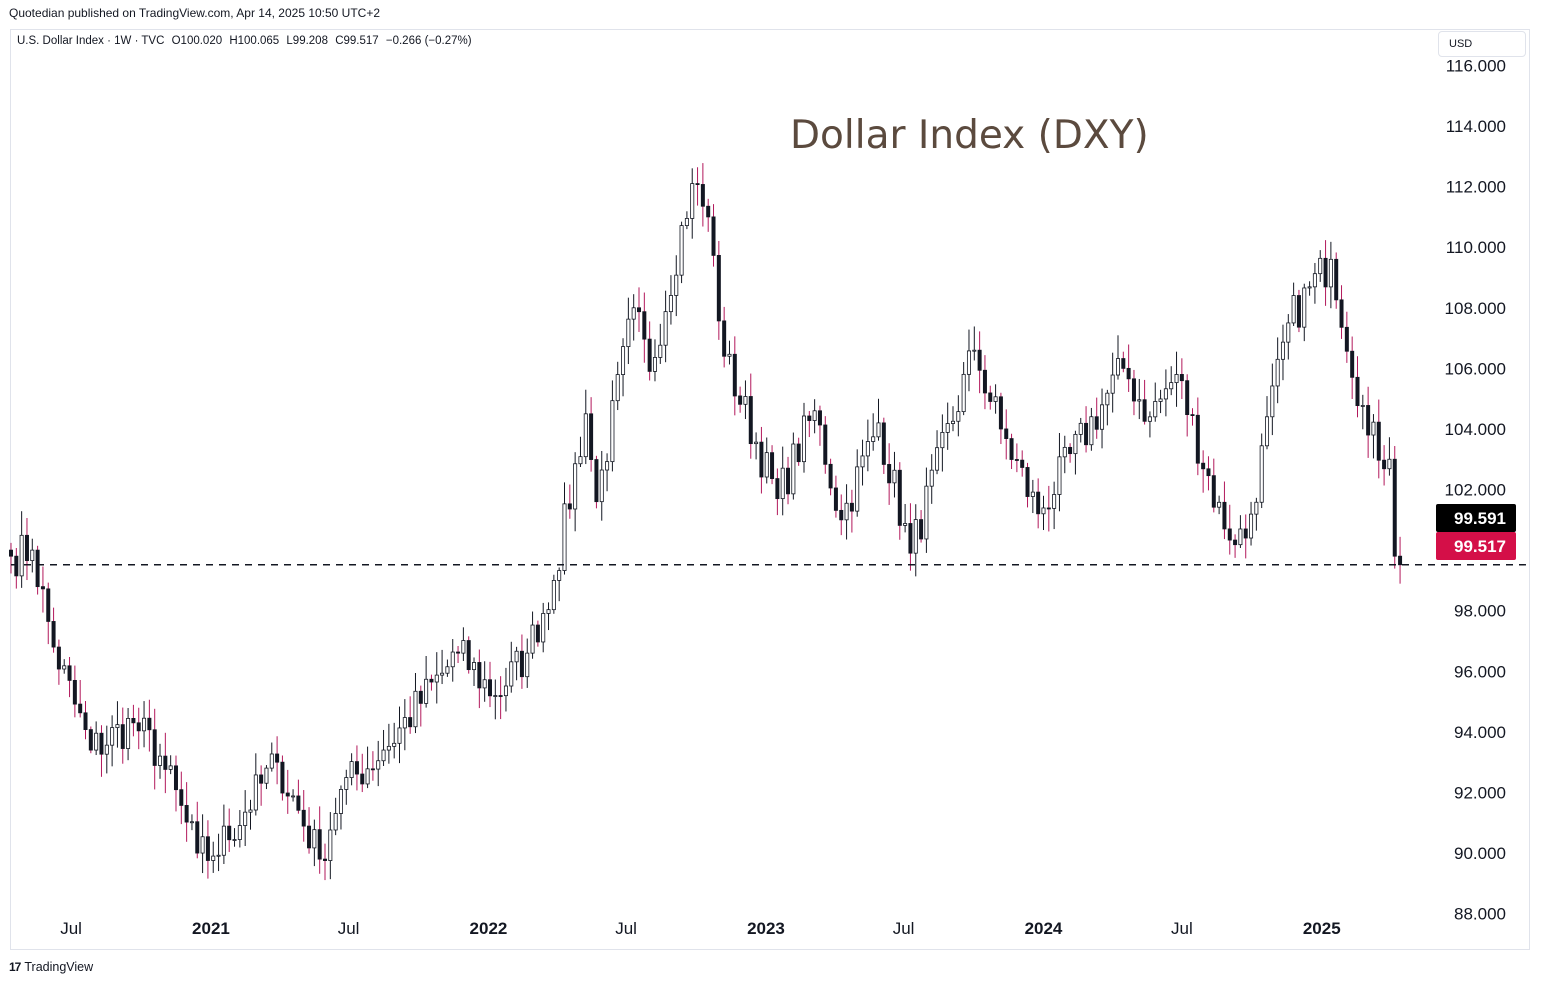  Describe the element at coordinates (766, 928) in the screenshot. I see `x-tick-label: 2023` at that location.